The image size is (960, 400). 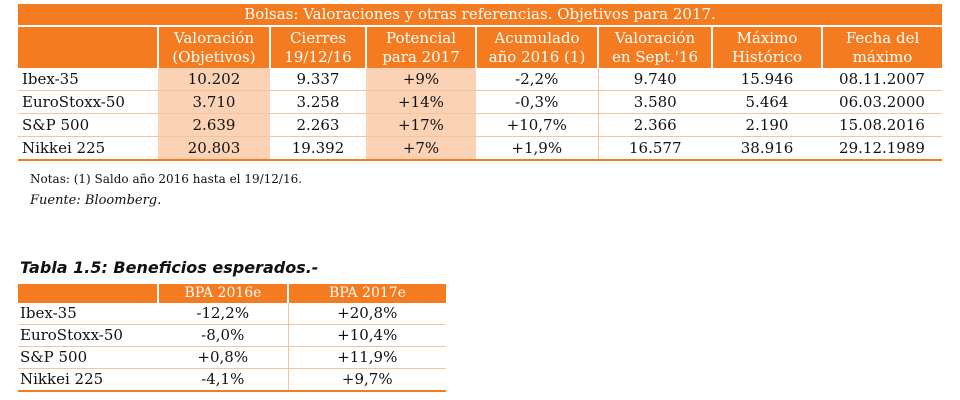 I want to click on cell-bpa-2016e: -8,0%, so click(x=223, y=335).